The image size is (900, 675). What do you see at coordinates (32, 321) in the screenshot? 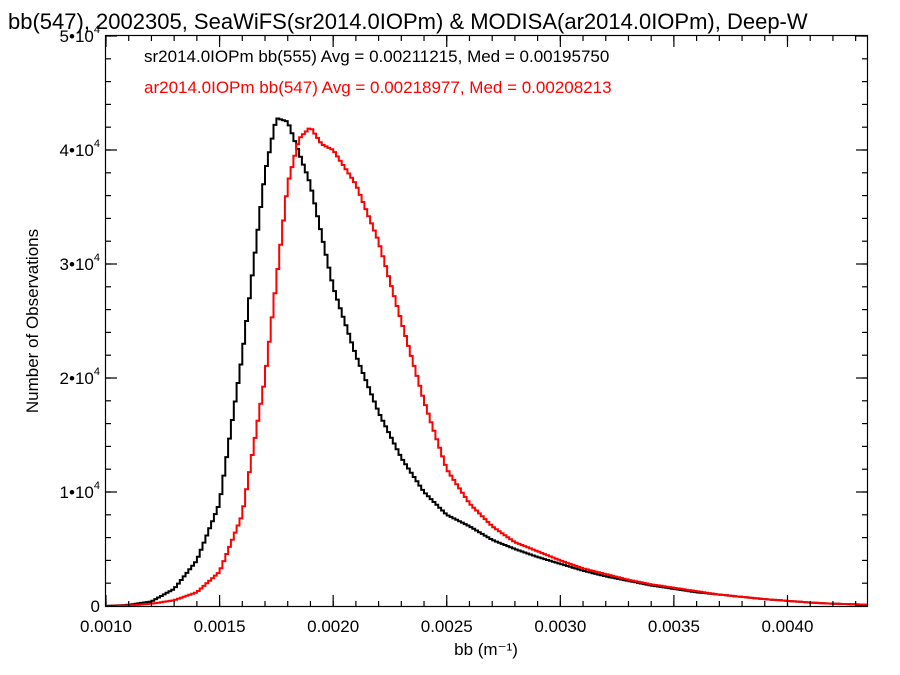
I see `y-axis-label: Number of Observations` at bounding box center [32, 321].